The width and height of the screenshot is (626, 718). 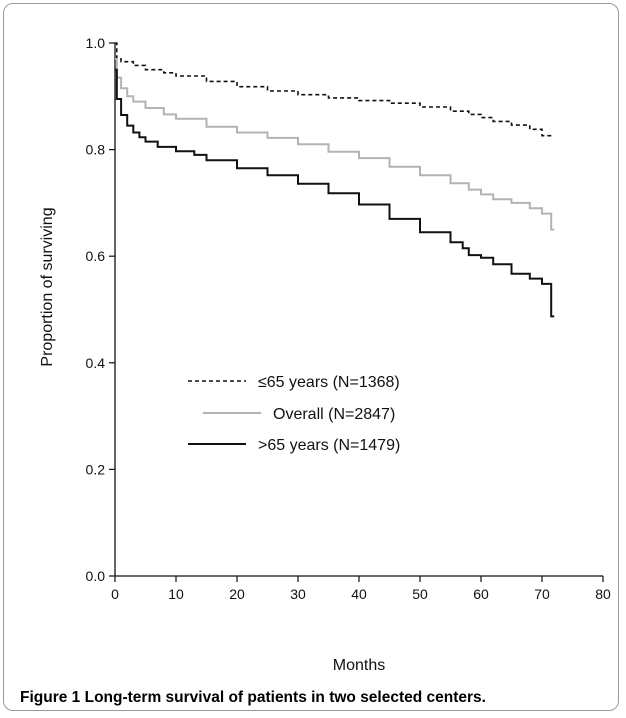 I want to click on x-tick-label: 60, so click(x=481, y=594).